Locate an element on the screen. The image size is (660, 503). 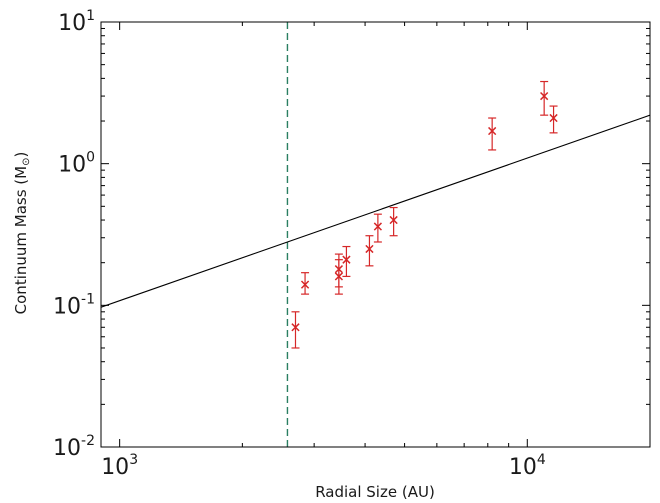
y-tick-label: 10⁻¹ is located at coordinates (74, 305).